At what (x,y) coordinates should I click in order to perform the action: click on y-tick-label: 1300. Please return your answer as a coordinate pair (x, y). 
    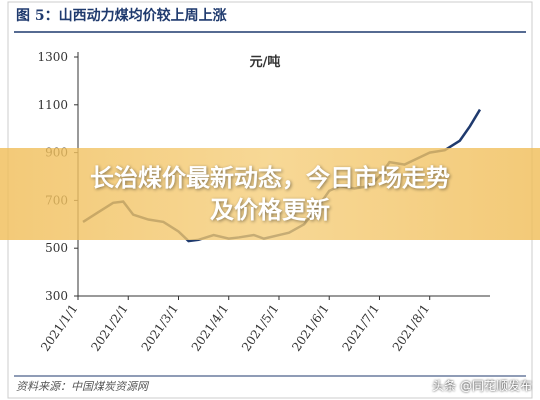
    Looking at the image, I should click on (52, 57).